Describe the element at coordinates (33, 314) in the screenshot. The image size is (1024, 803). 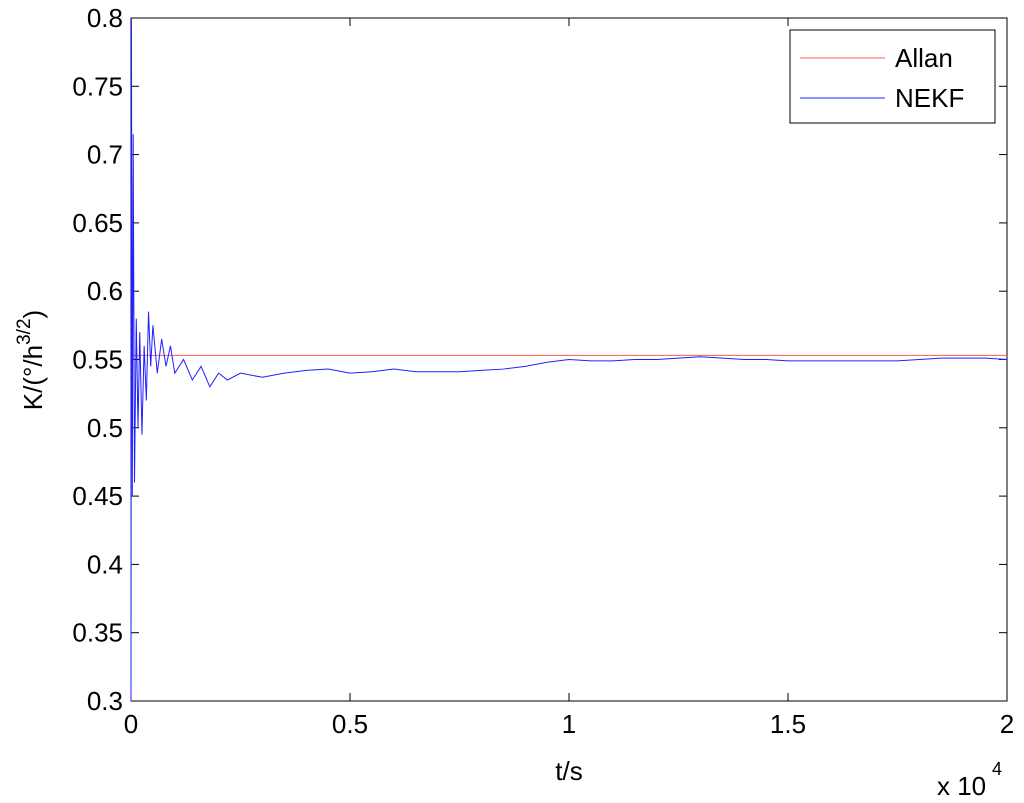
I see `y-label-suffix: )` at that location.